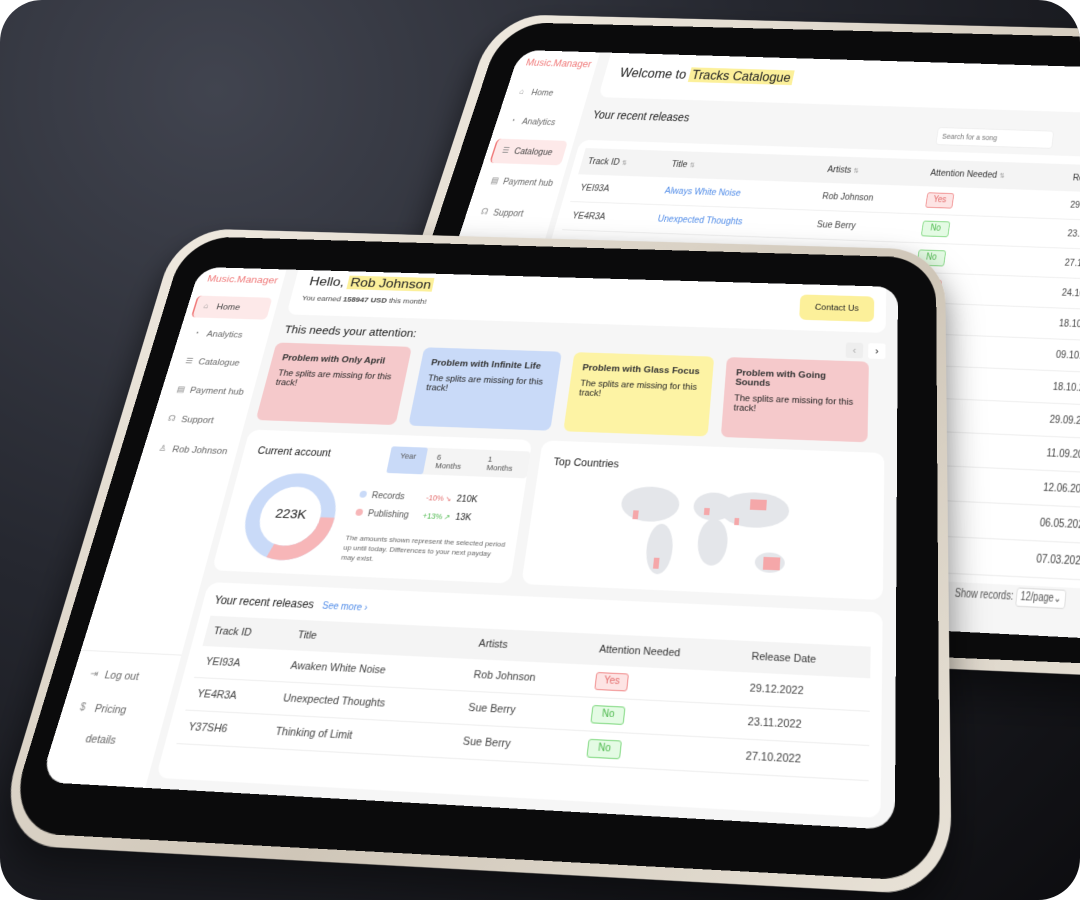  What do you see at coordinates (1057, 490) in the screenshot?
I see `release-date: 12.06.2021` at bounding box center [1057, 490].